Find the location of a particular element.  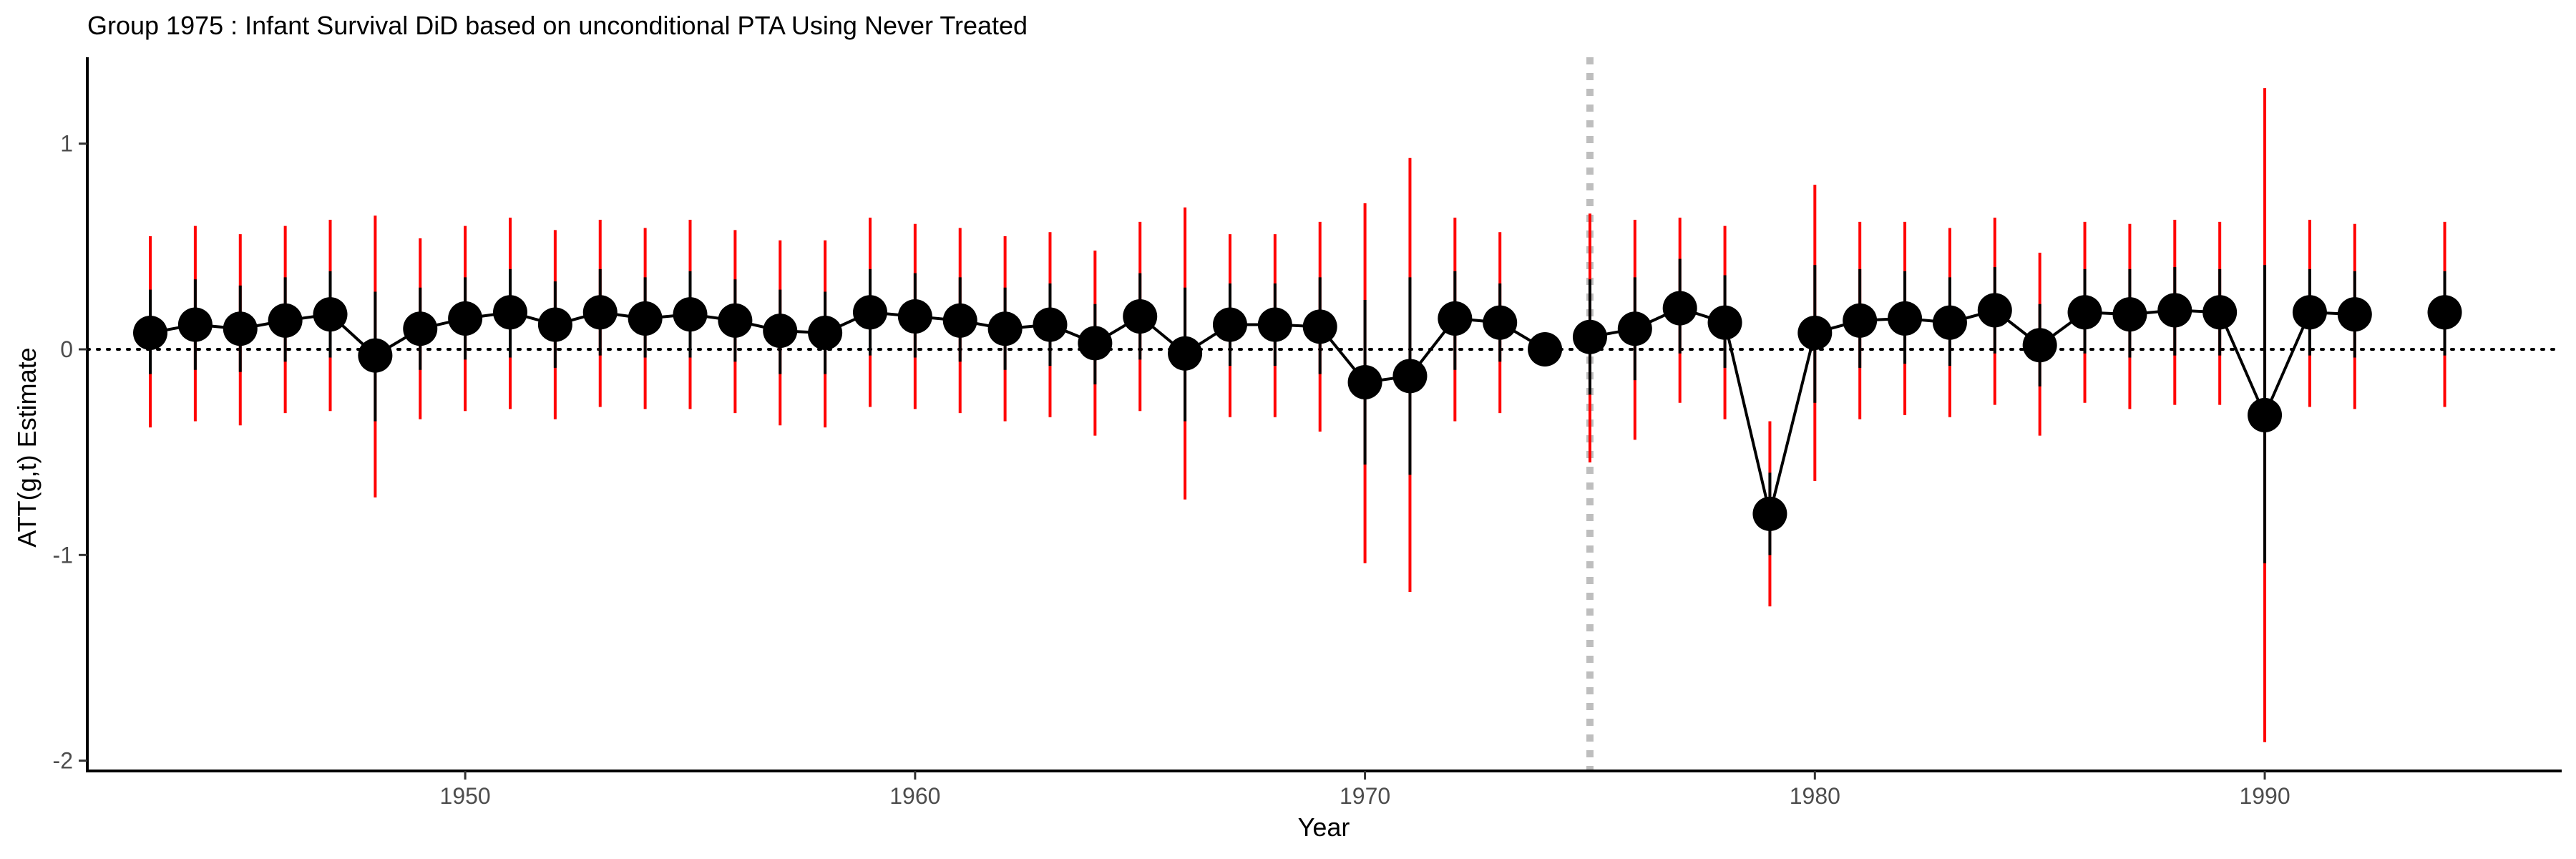

y-tick-label: -2 is located at coordinates (63, 761).